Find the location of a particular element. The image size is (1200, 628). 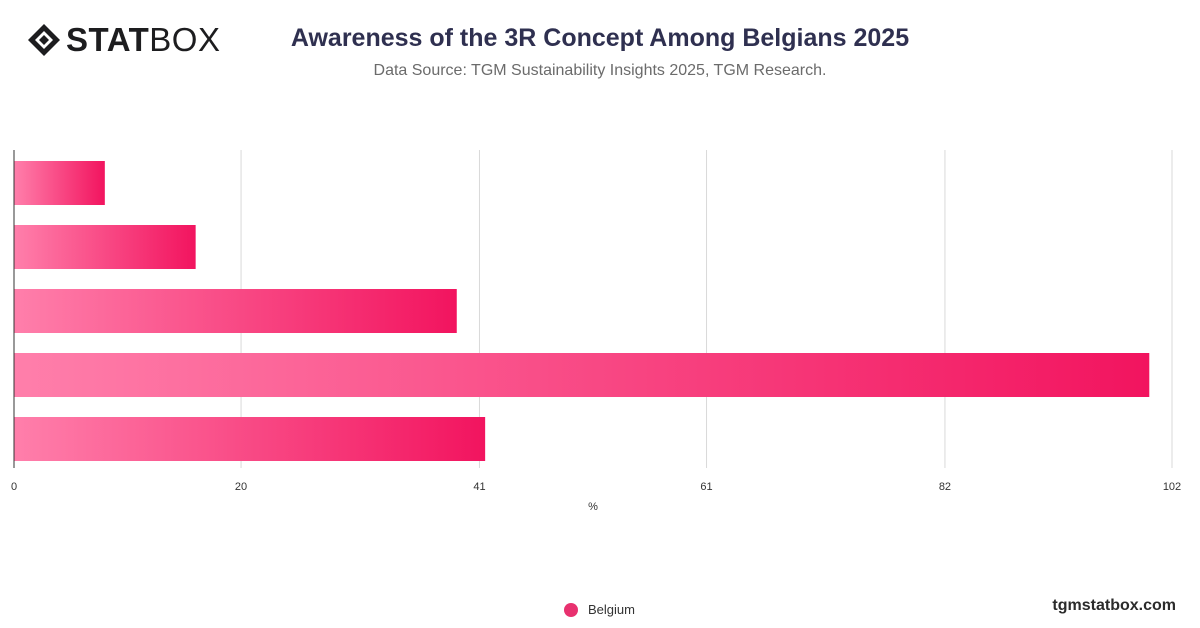

legend-marker is located at coordinates (571, 609).